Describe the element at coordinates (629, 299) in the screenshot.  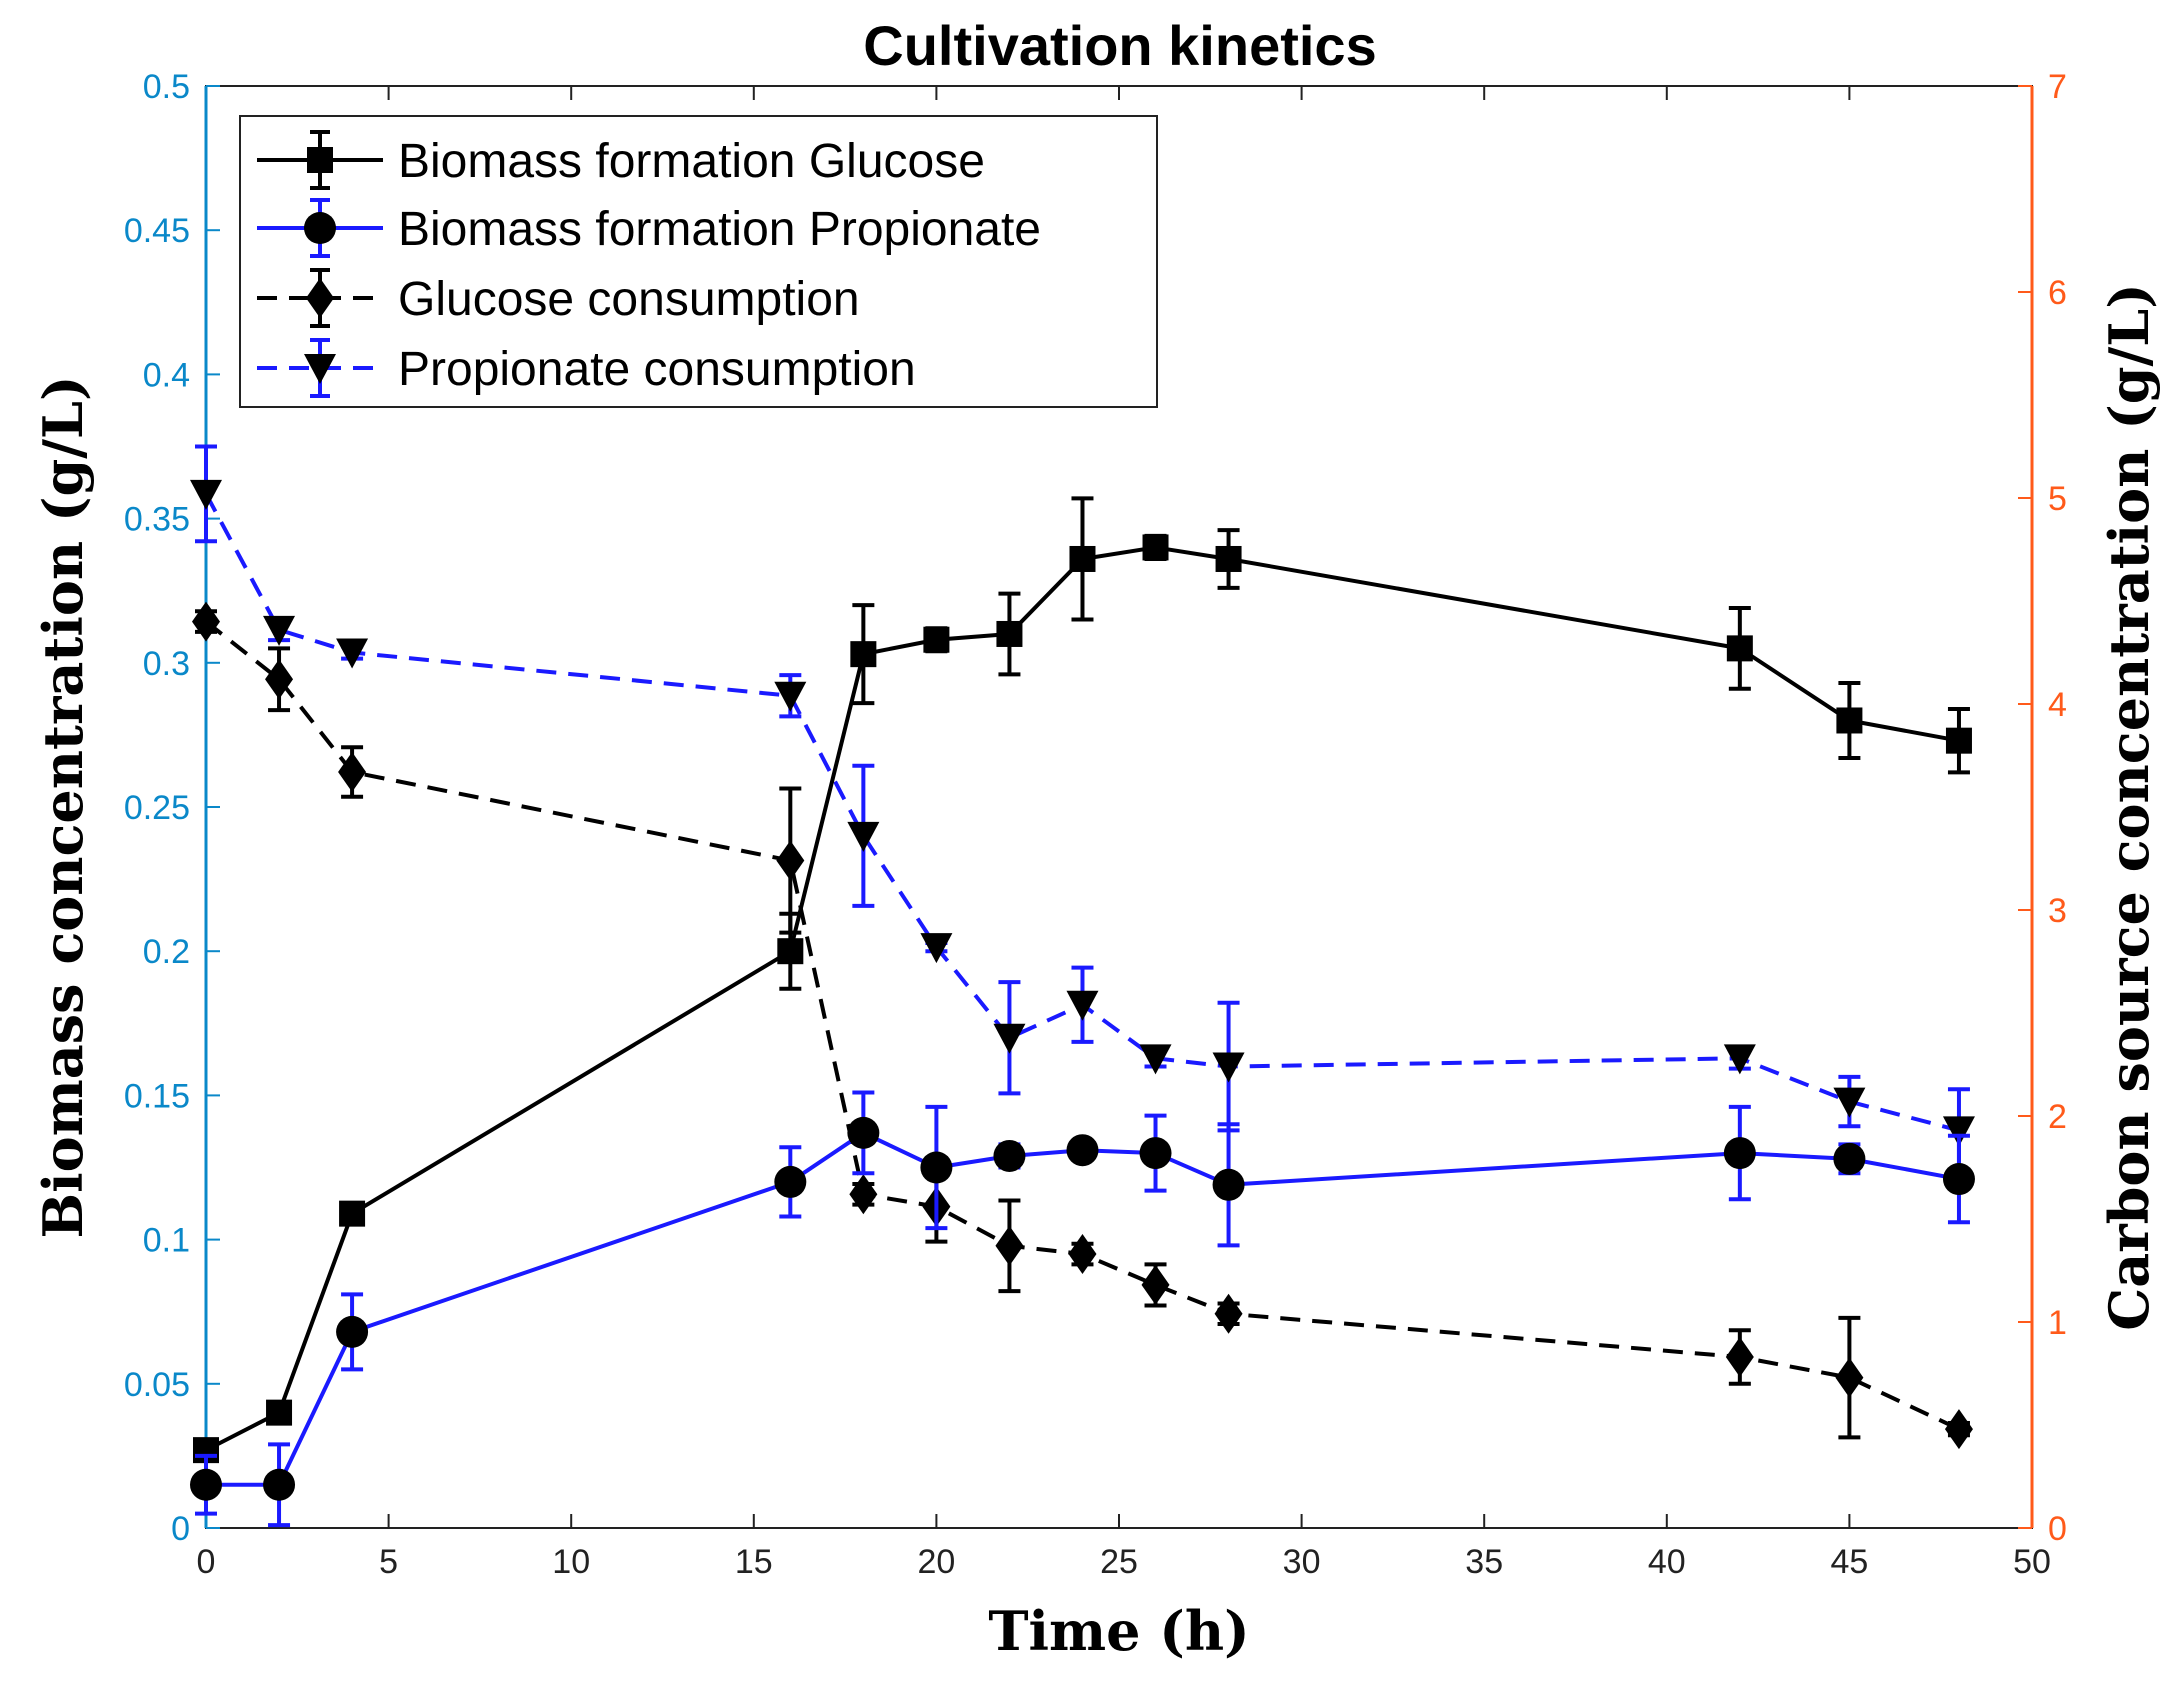
I see `legend-label-glucose-consumption: Glucose consumption` at that location.